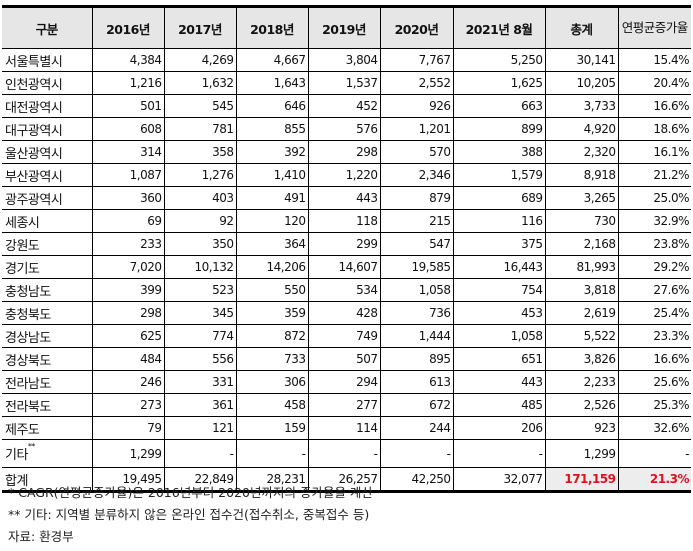  I want to click on value-cell: 550, so click(272, 290).